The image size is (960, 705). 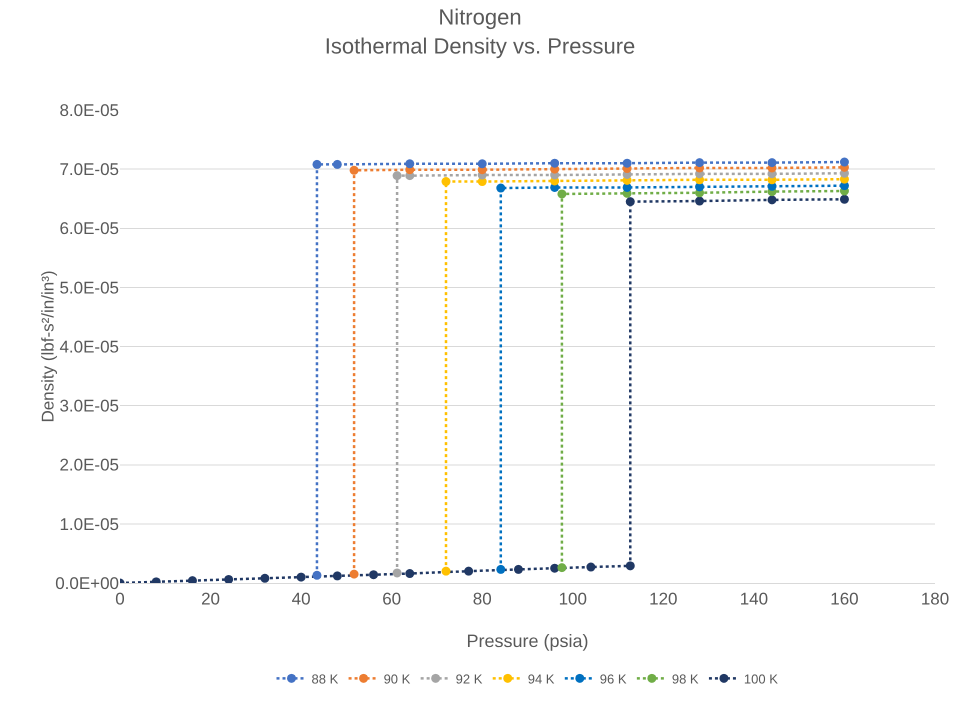 What do you see at coordinates (210, 598) in the screenshot?
I see `x-tick-label: 20` at bounding box center [210, 598].